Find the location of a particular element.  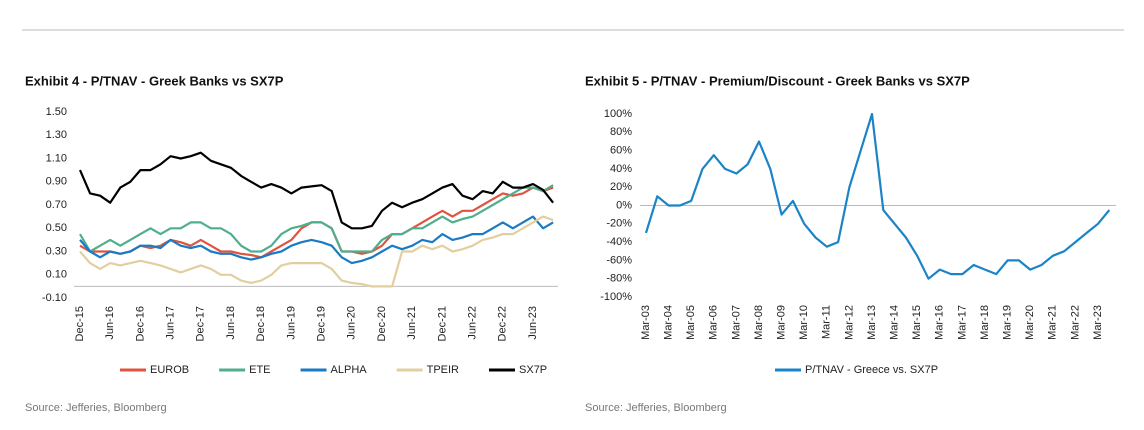

x-tick-label: Jun-22 is located at coordinates (473, 323).